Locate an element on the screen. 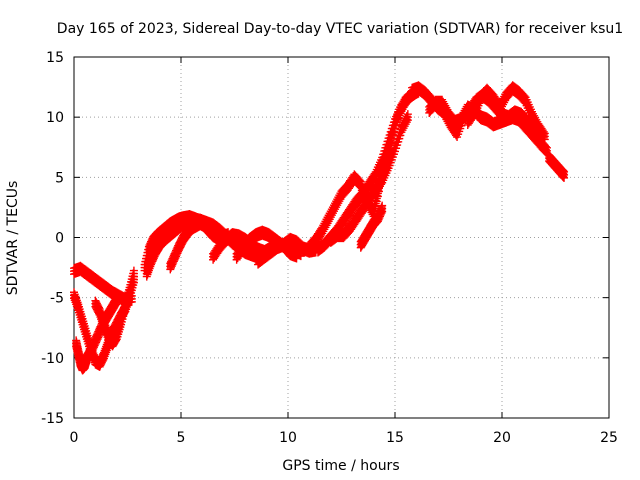  y-tick-label: -5 is located at coordinates (57, 299).